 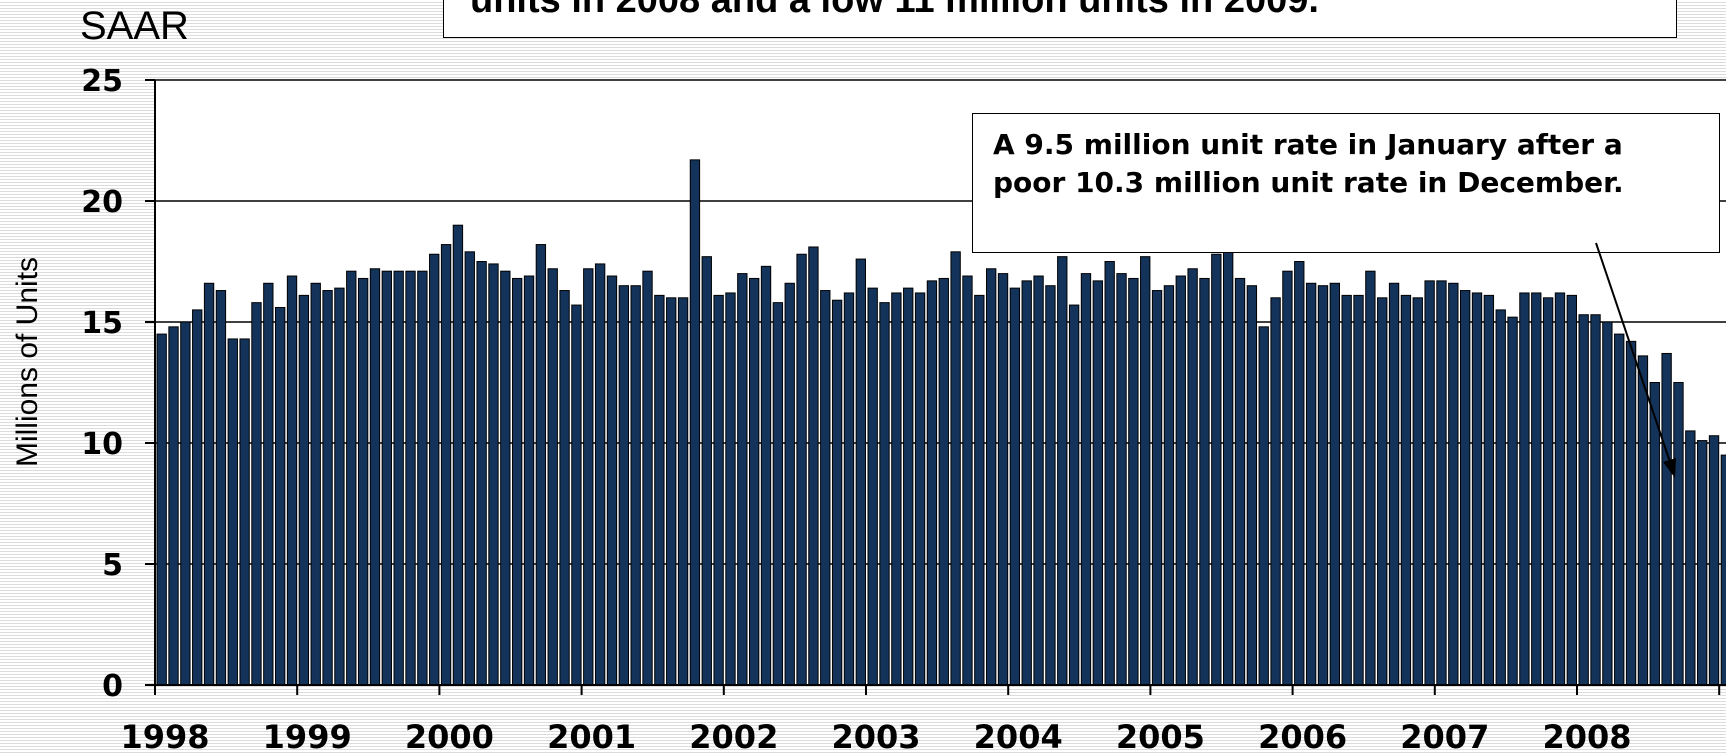 What do you see at coordinates (1444, 736) in the screenshot?
I see `x-tick-label: 2007` at bounding box center [1444, 736].